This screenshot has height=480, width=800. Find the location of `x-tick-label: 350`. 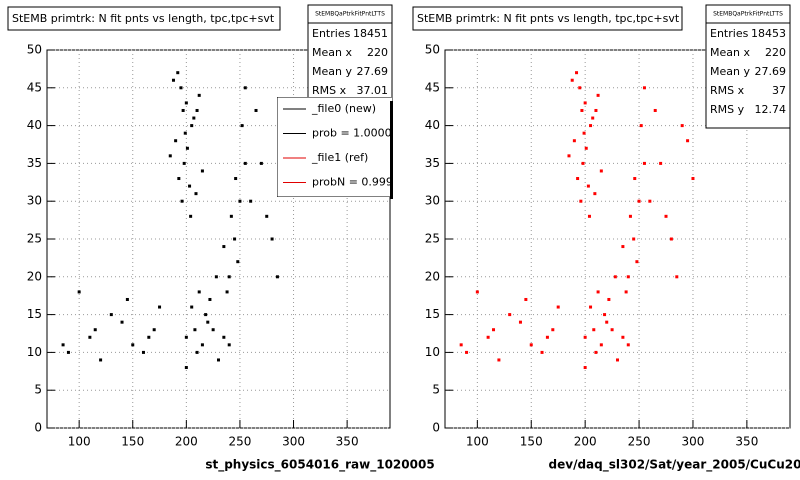

x-tick-label: 350 is located at coordinates (746, 442).